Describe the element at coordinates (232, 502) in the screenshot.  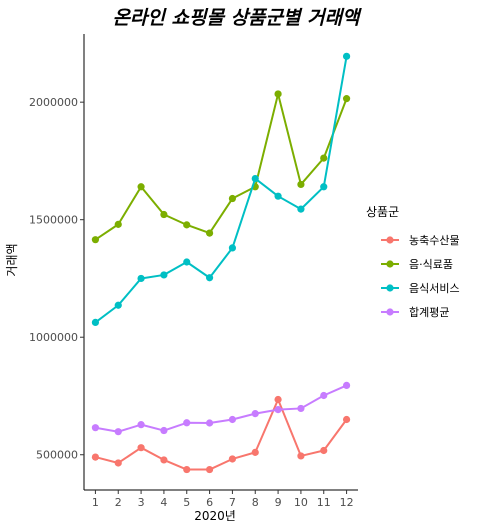
I see `x-tick-label: 7` at that location.